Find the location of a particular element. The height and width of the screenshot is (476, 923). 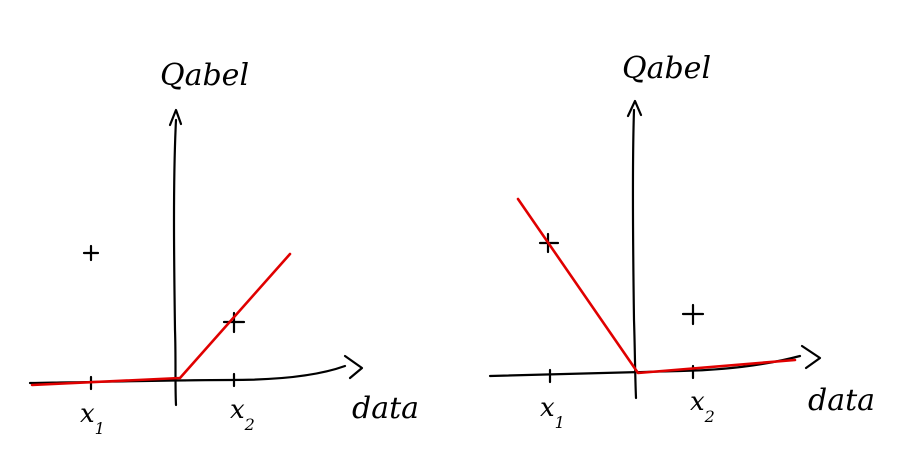

right-y-arrowhead is located at coordinates (634, 108).